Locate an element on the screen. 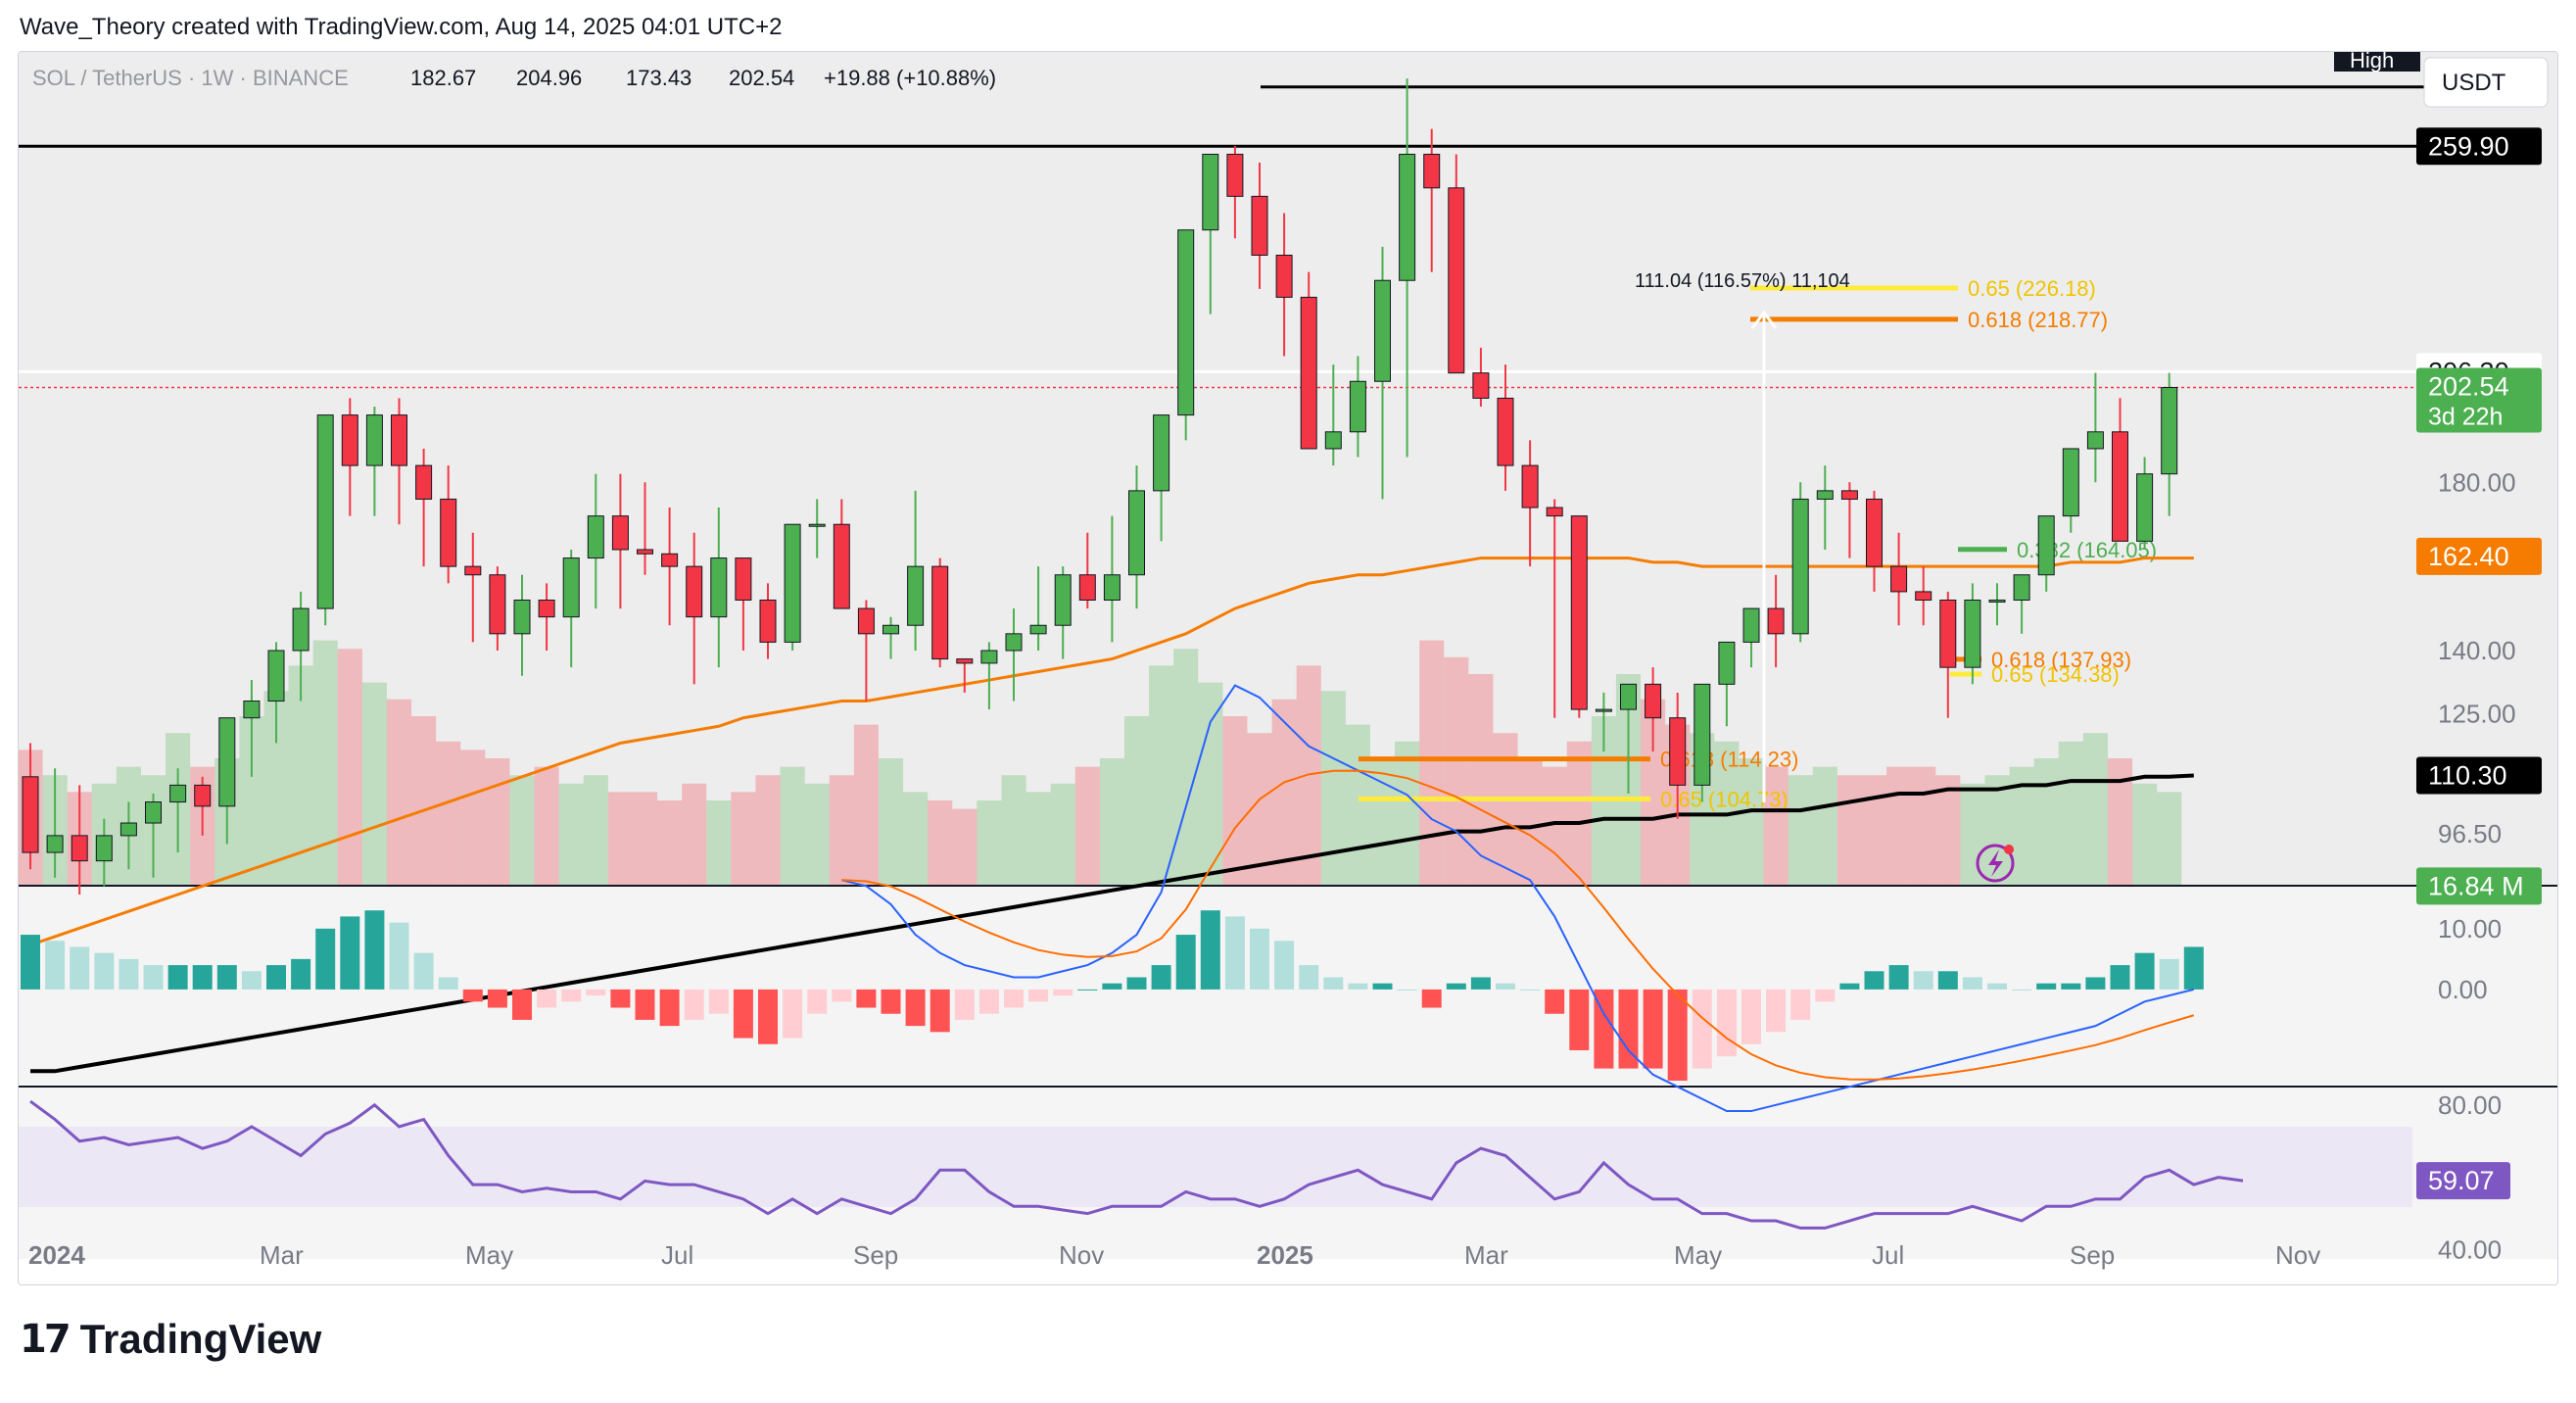 This screenshot has height=1403, width=2576. currency-button-box is located at coordinates (2486, 82).